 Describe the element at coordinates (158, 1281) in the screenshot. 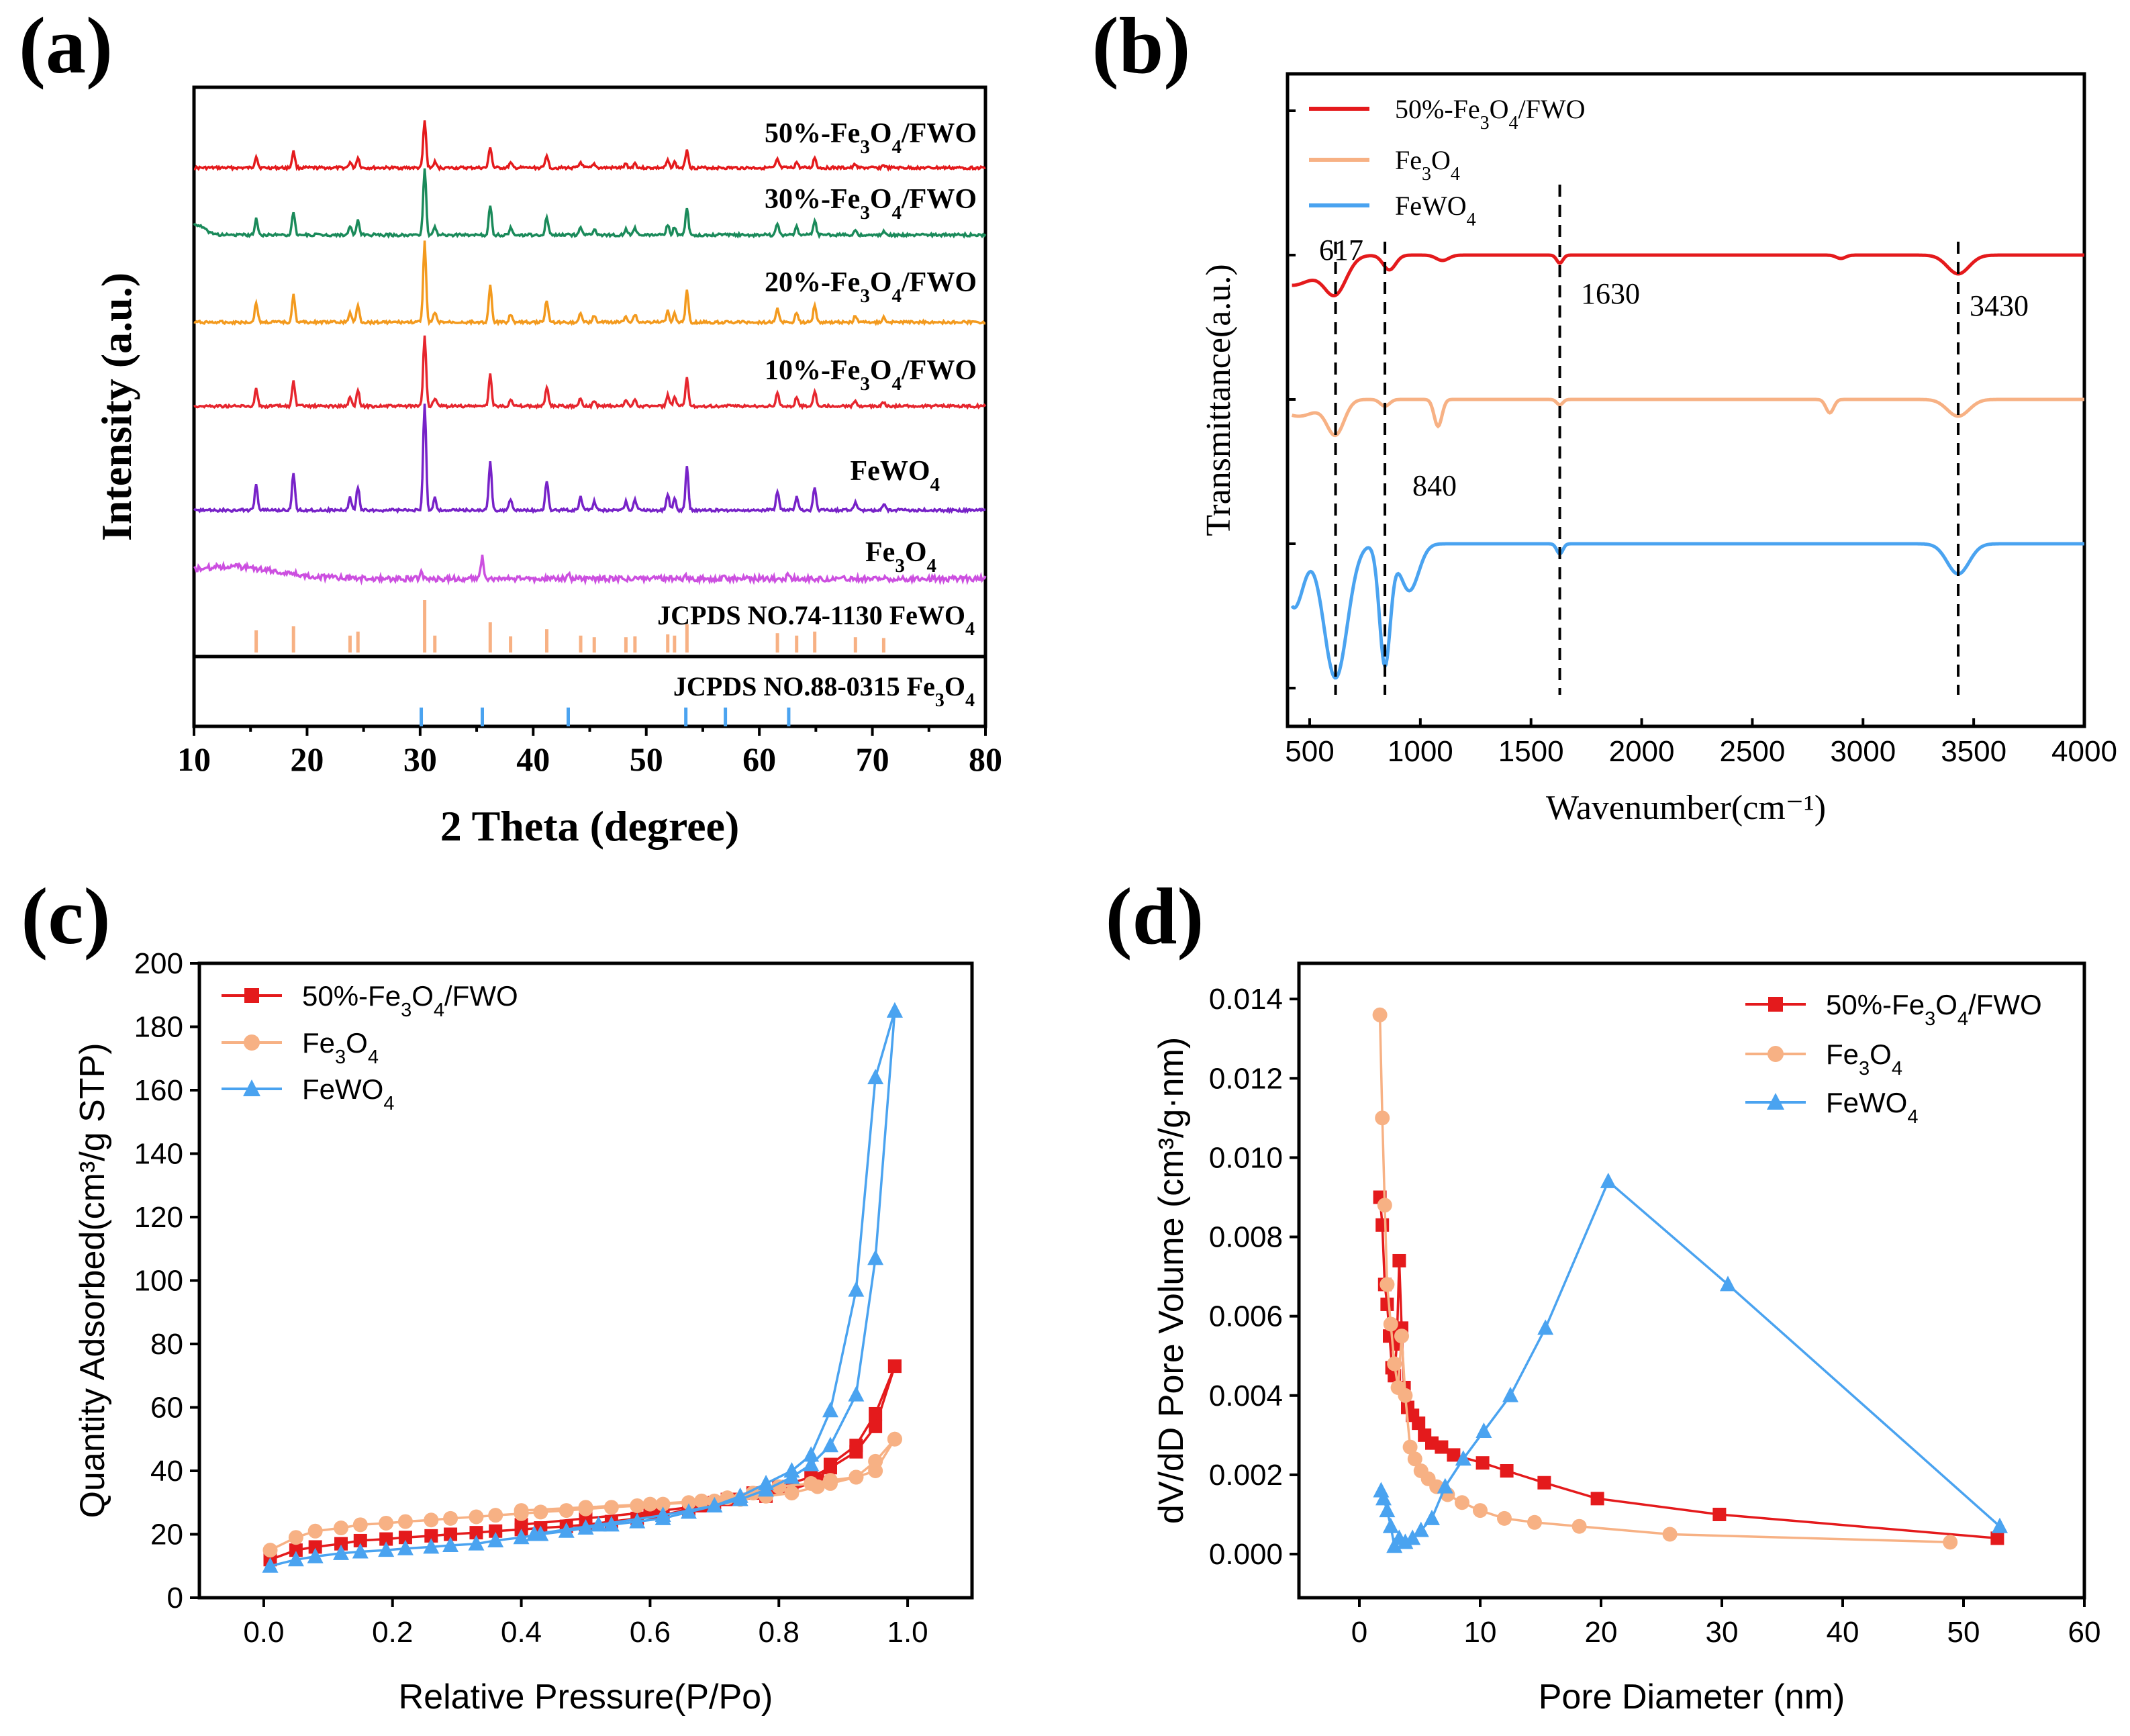

I see `y-tick-label: 100` at that location.